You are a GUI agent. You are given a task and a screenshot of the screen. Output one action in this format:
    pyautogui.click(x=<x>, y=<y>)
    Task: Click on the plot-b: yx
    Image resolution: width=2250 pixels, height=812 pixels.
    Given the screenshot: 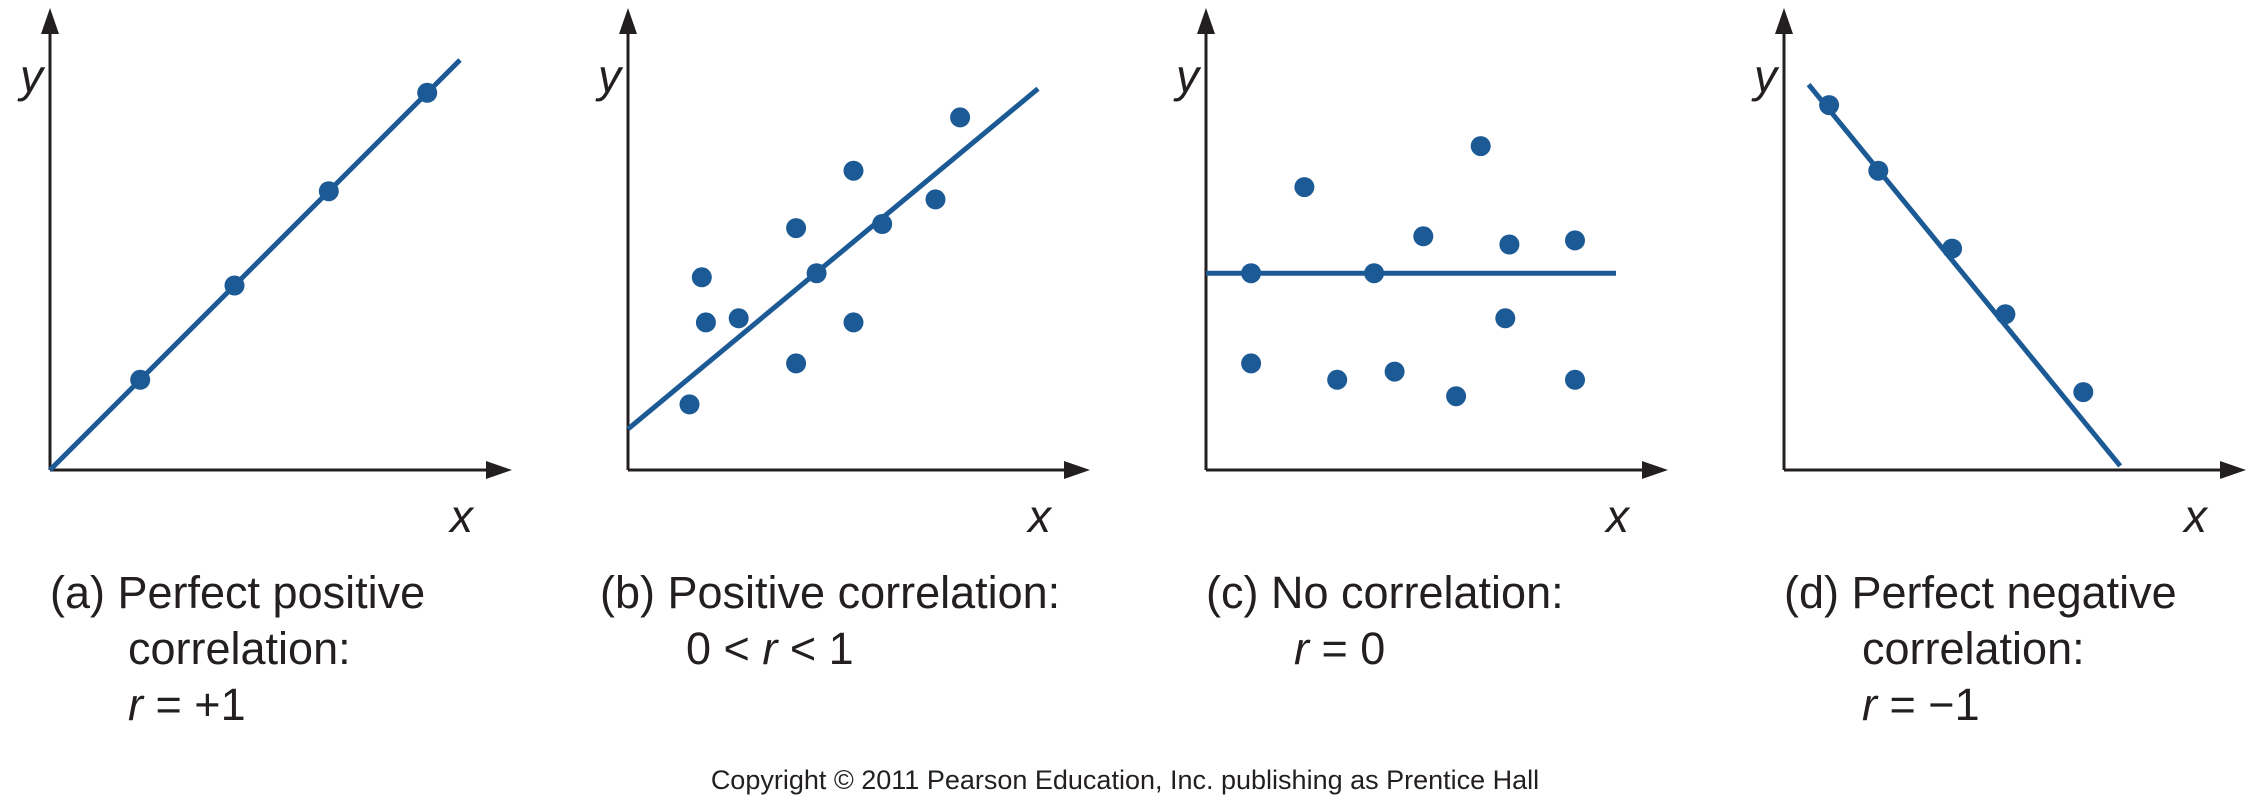 What is the action you would take?
    pyautogui.click(x=842, y=275)
    